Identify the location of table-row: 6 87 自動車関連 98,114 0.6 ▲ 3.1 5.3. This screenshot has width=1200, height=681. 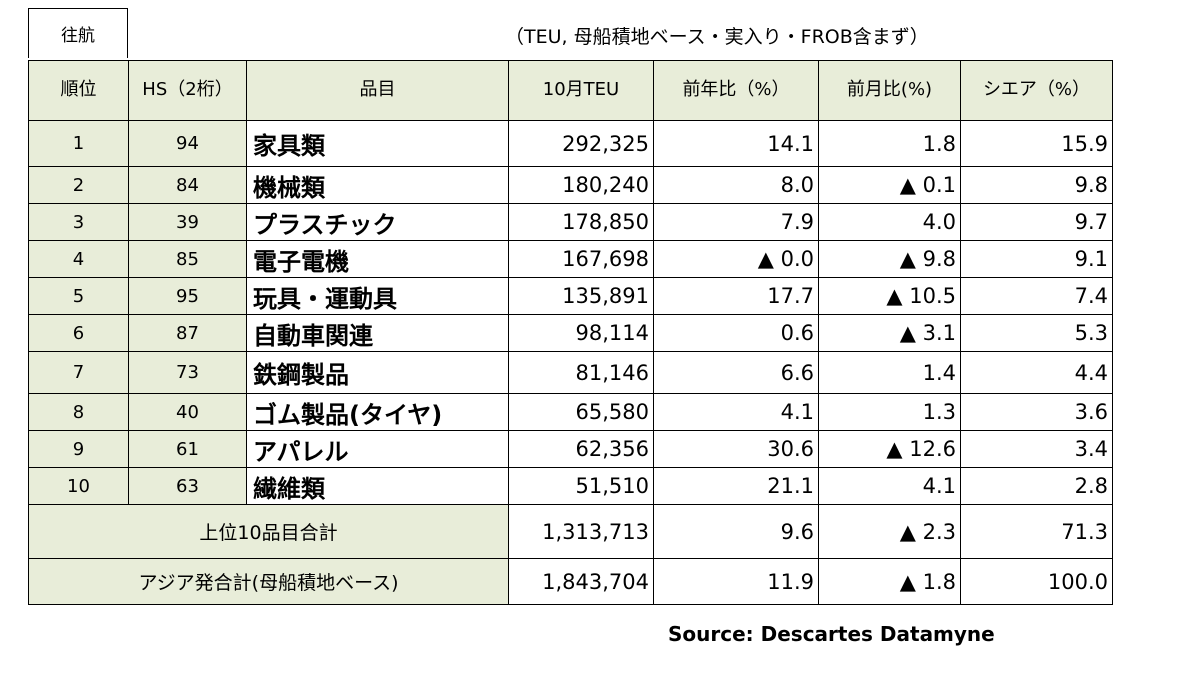
(570, 333).